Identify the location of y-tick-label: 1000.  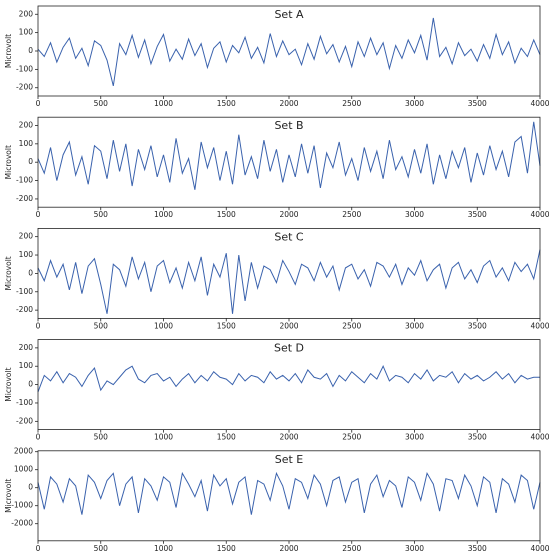
(23, 469).